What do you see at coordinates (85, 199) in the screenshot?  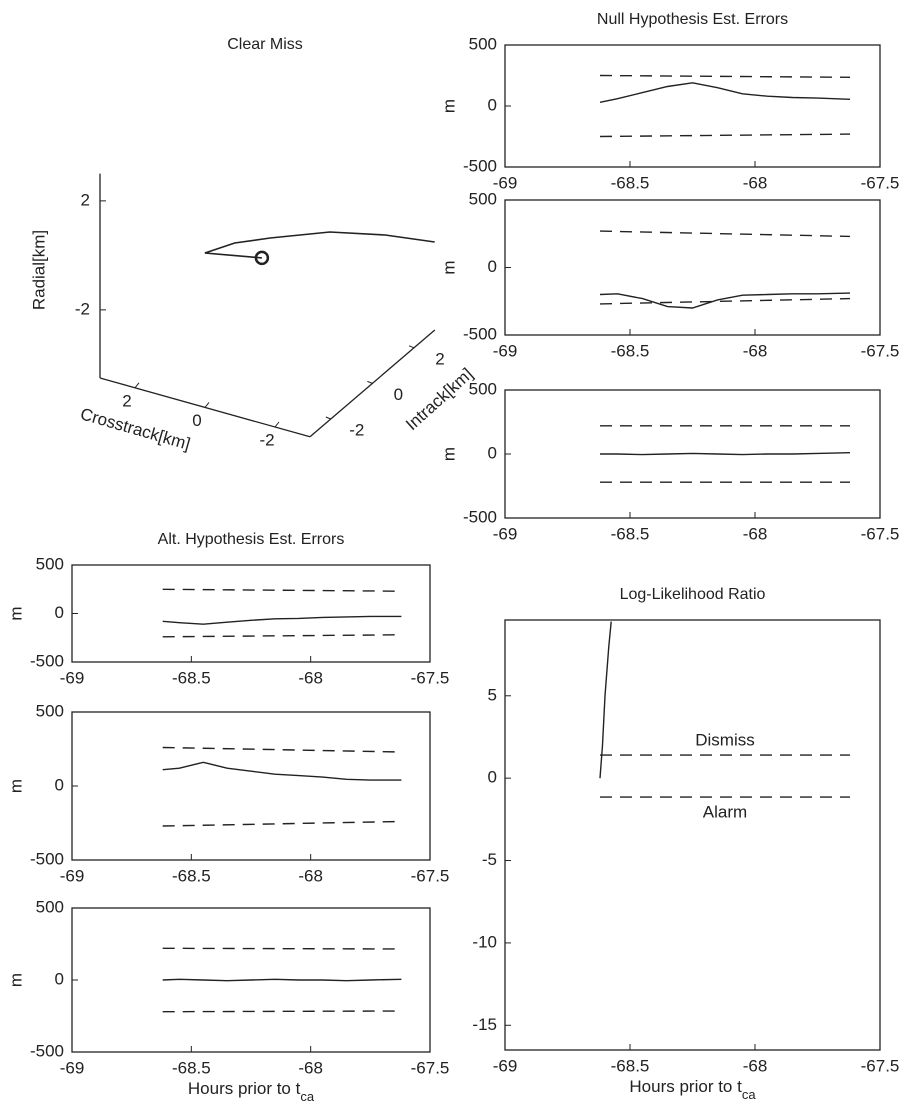 I see `z-tick-label: 2` at bounding box center [85, 199].